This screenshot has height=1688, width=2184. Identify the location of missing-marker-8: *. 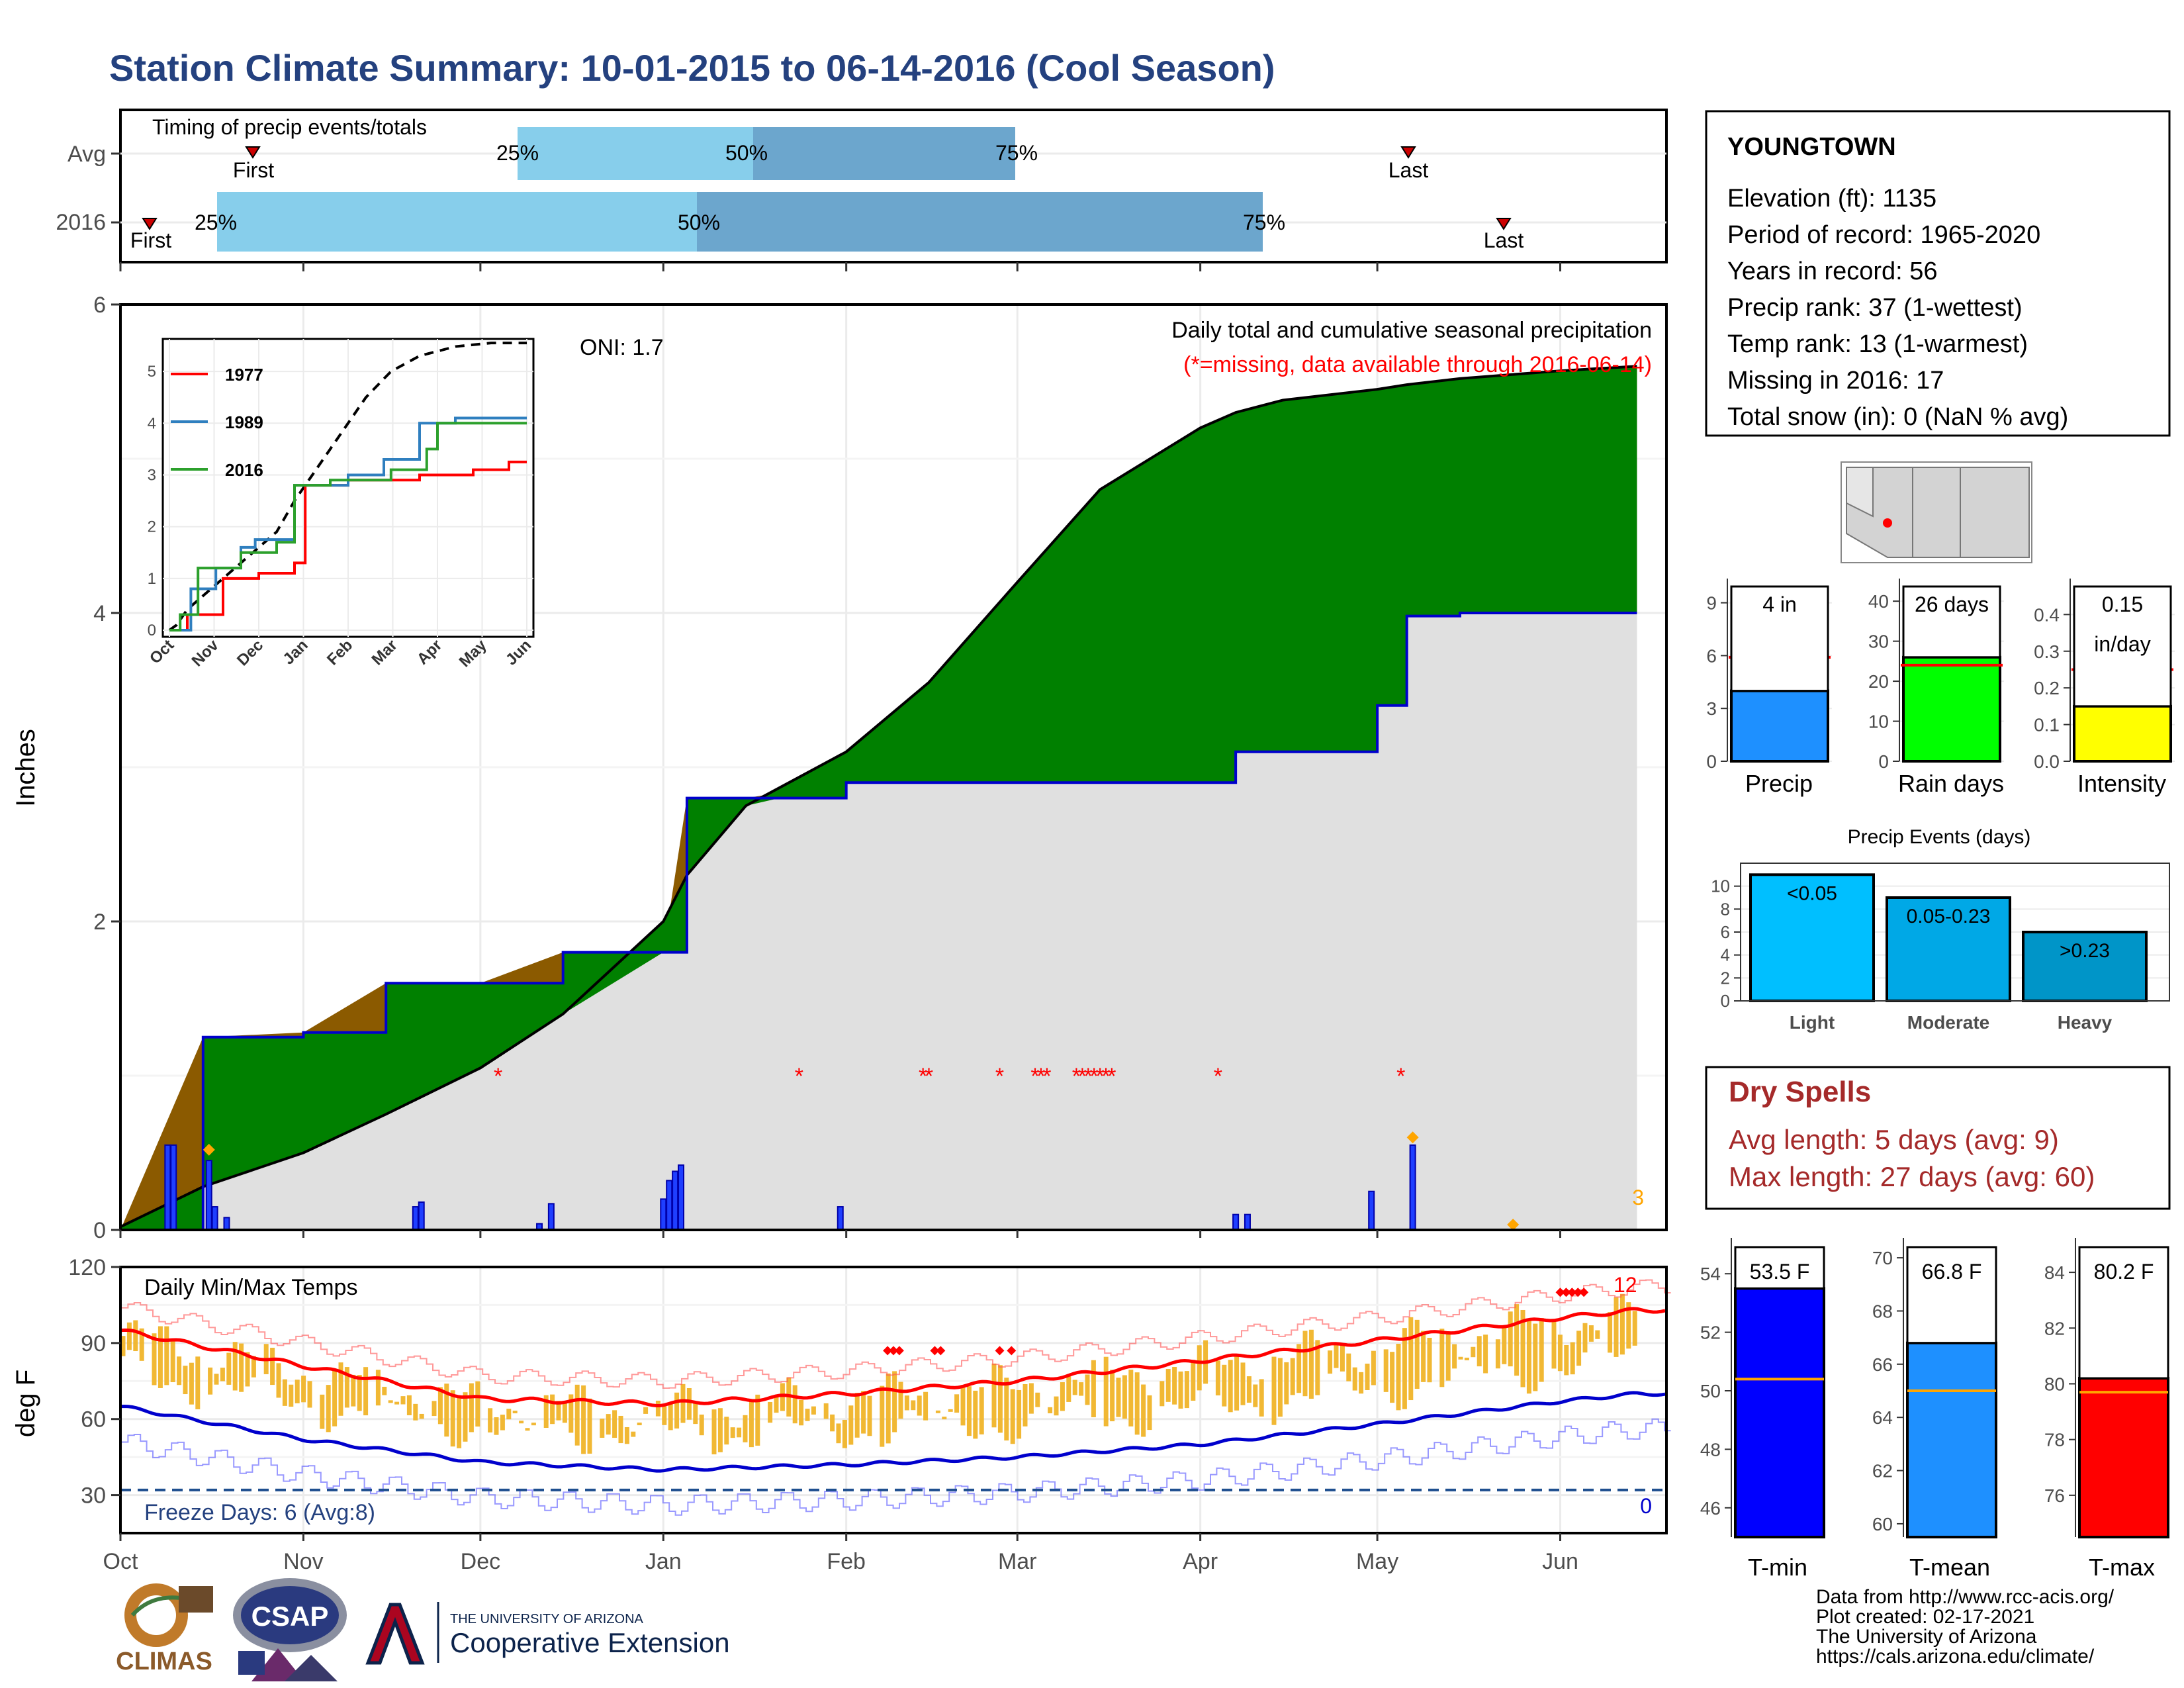
(1076, 1076).